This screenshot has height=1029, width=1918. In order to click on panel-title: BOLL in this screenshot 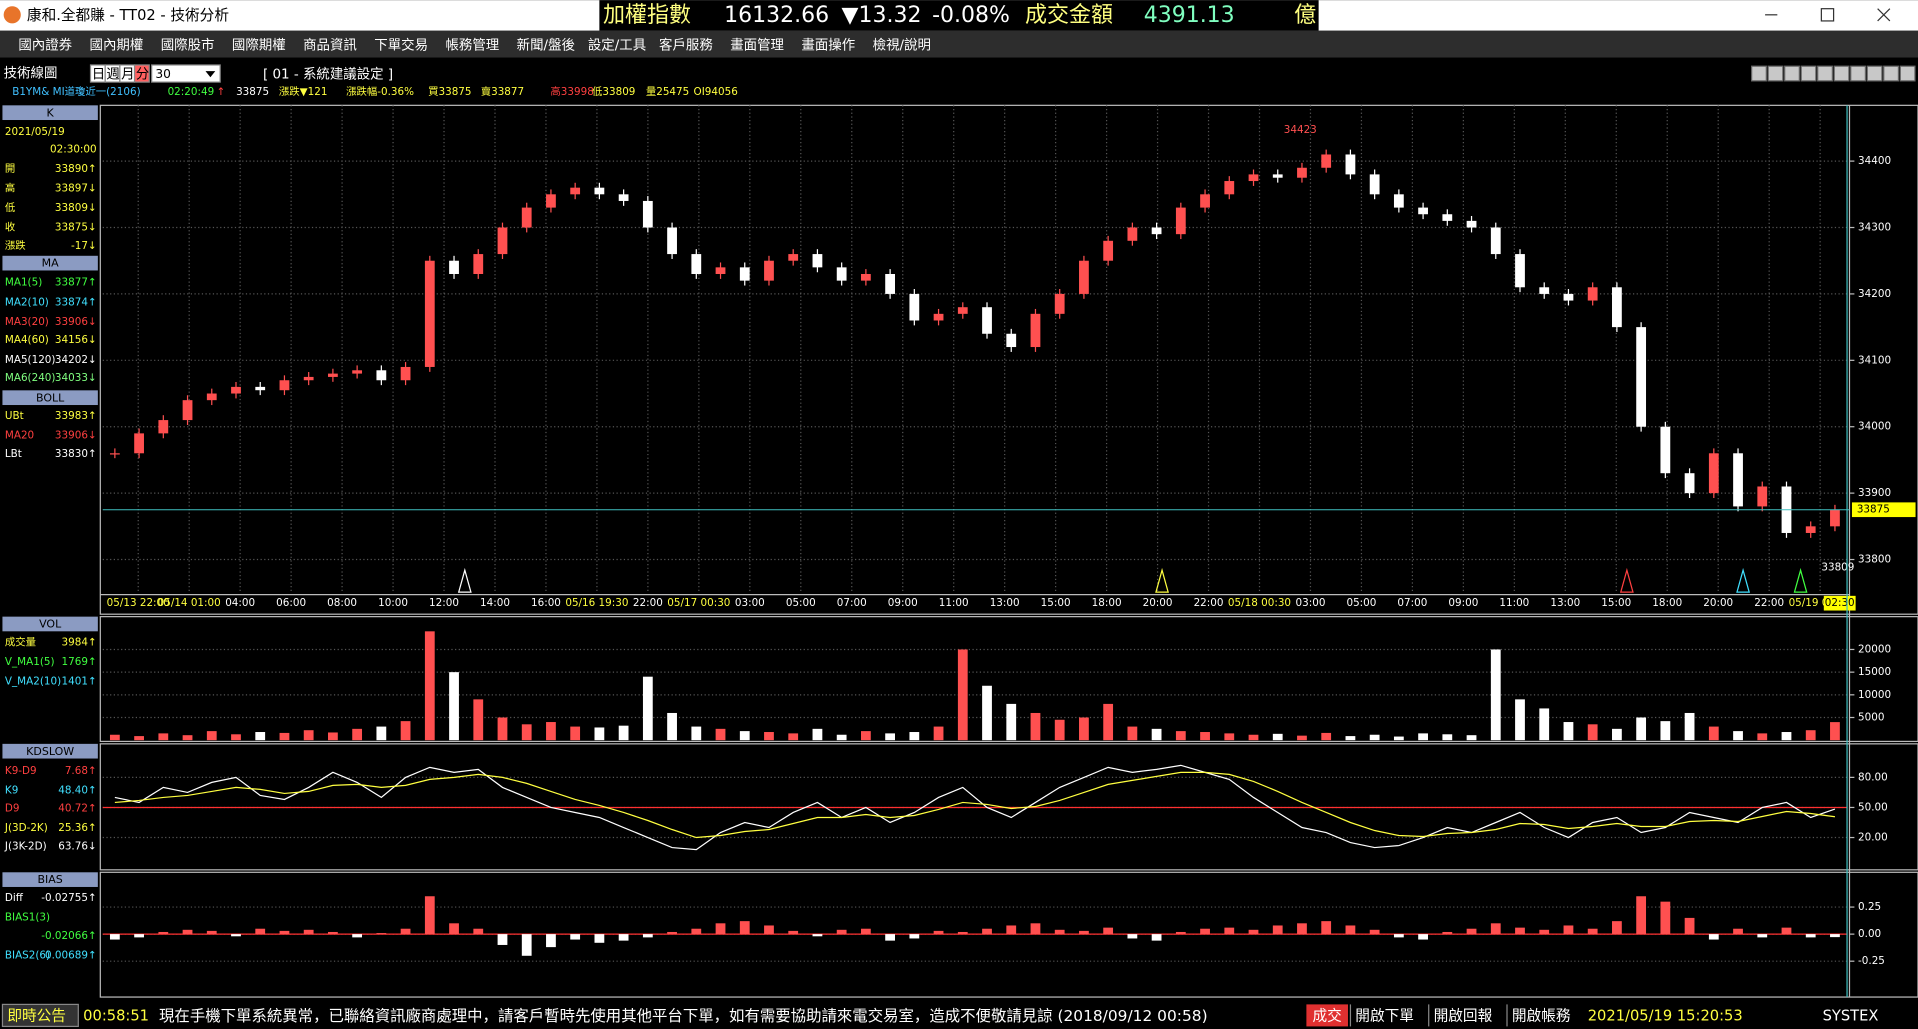, I will do `click(50, 397)`.